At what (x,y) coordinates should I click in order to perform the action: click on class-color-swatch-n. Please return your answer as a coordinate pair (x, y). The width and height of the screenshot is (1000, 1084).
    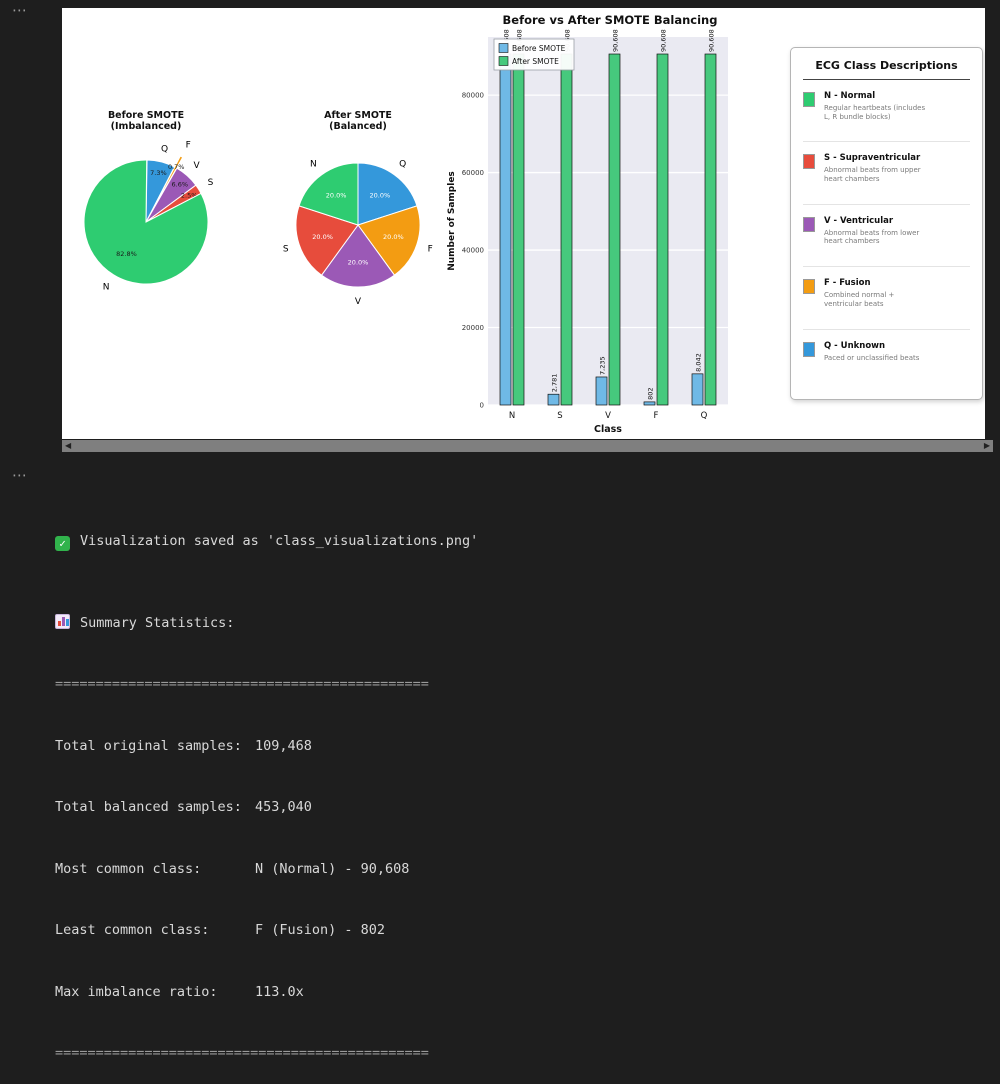
    Looking at the image, I should click on (809, 99).